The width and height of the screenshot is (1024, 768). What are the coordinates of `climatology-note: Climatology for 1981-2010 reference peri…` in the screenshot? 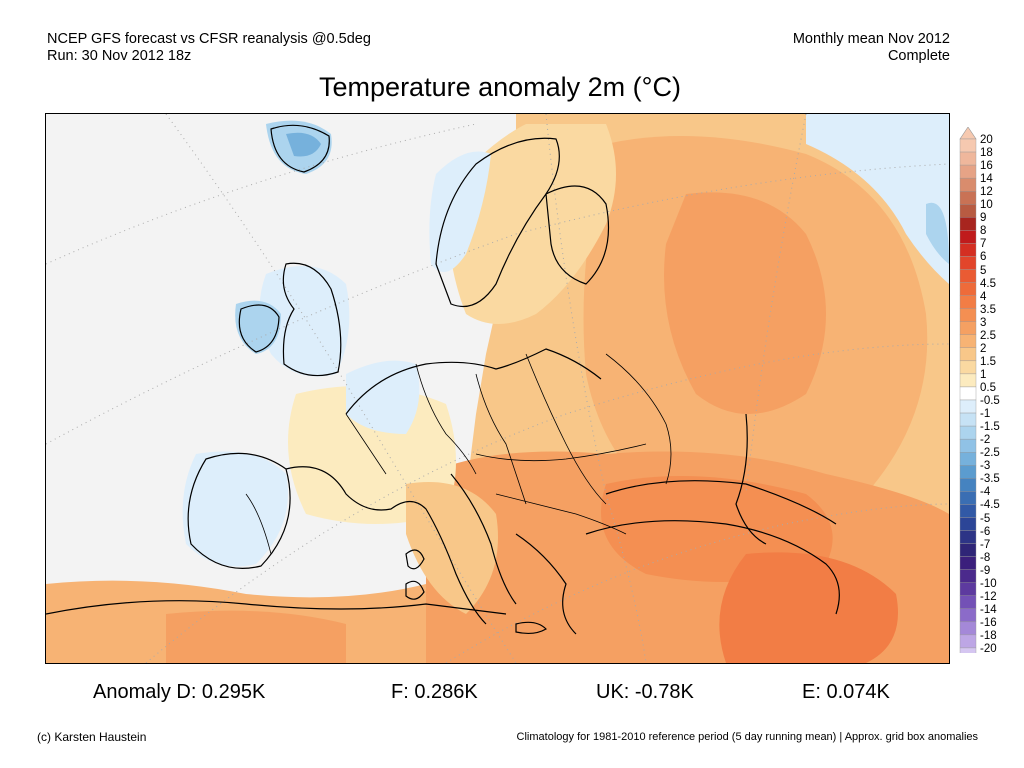 It's located at (747, 737).